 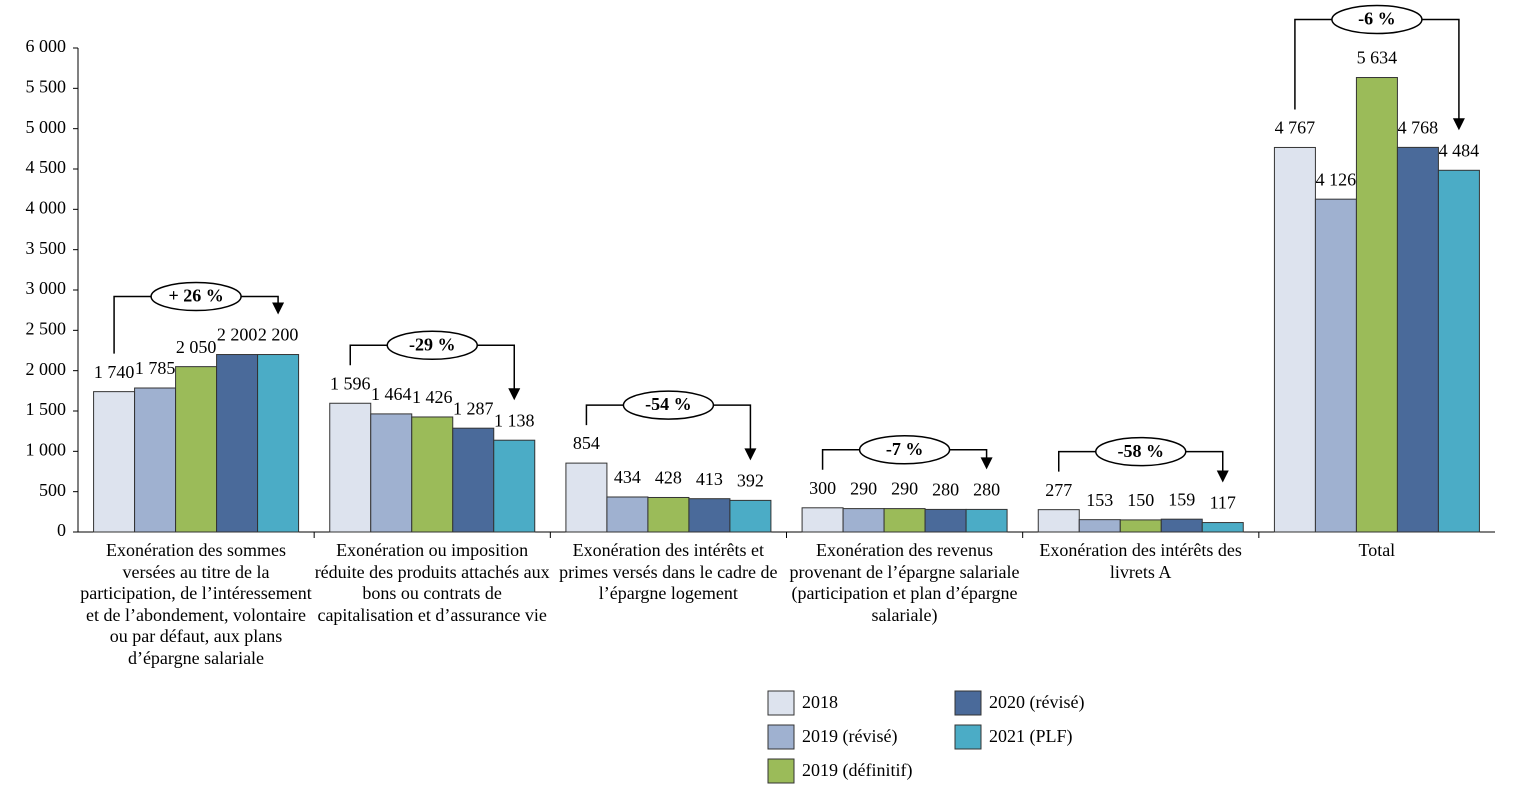 I want to click on data-label: 854, so click(x=586, y=443).